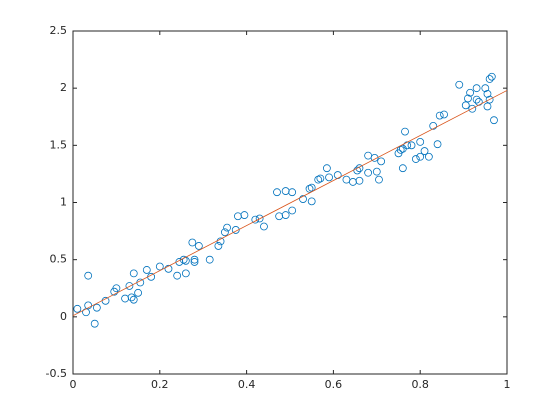  Describe the element at coordinates (160, 384) in the screenshot. I see `x-tick-label: 0.2` at that location.